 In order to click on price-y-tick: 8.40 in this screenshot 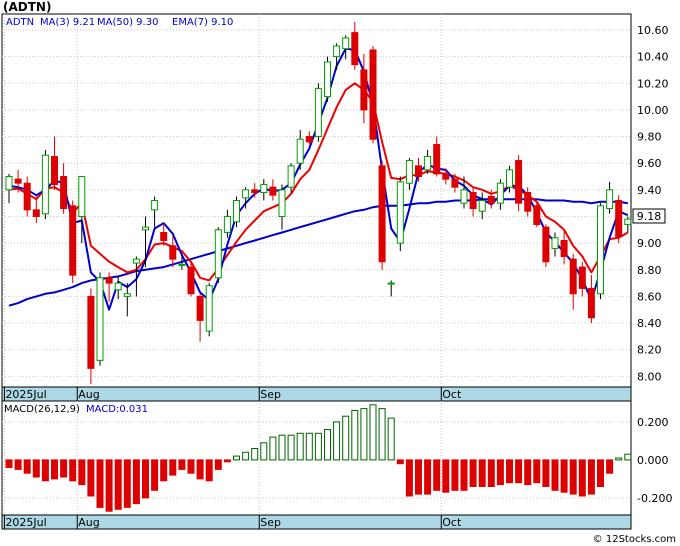, I will do `click(649, 323)`.